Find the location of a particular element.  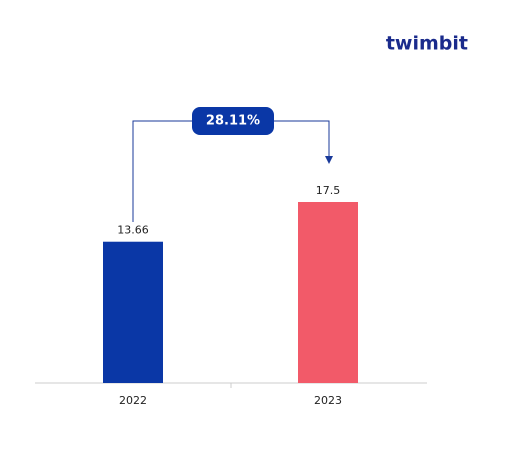

growth-pill is located at coordinates (233, 121).